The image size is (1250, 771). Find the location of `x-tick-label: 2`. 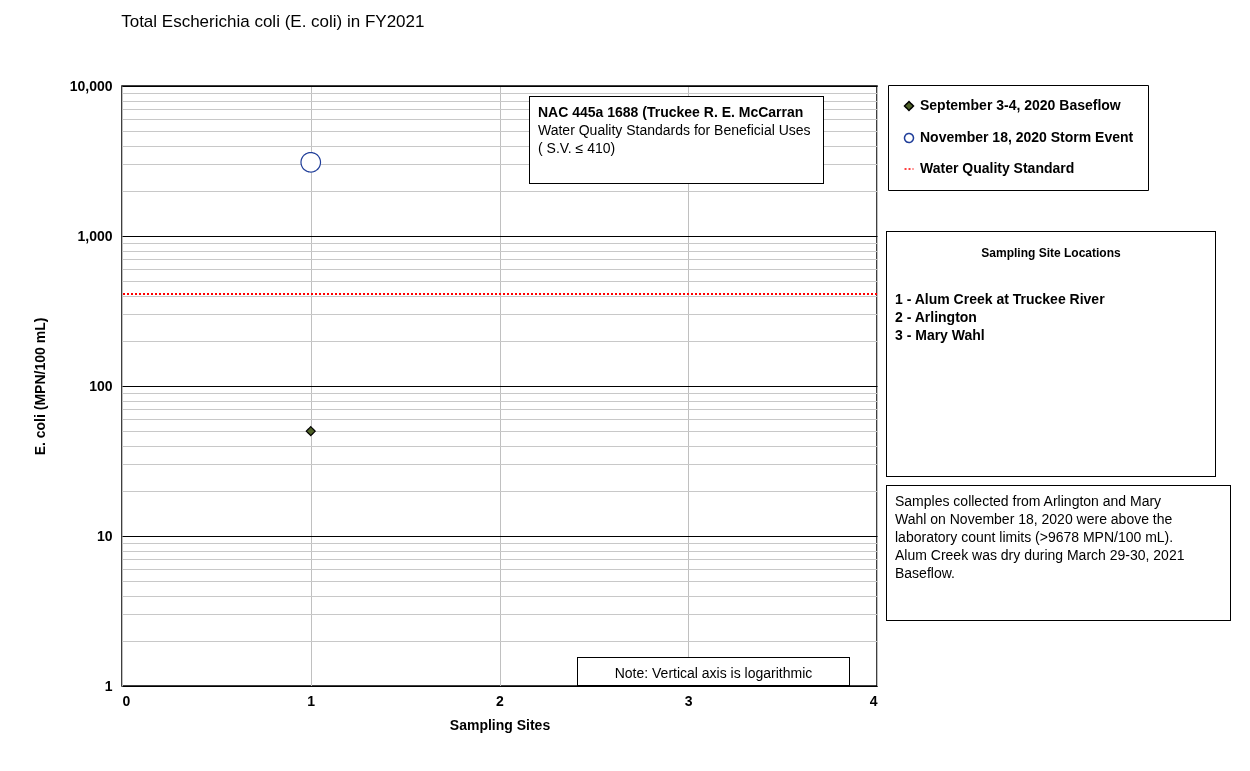

x-tick-label: 2 is located at coordinates (500, 700).